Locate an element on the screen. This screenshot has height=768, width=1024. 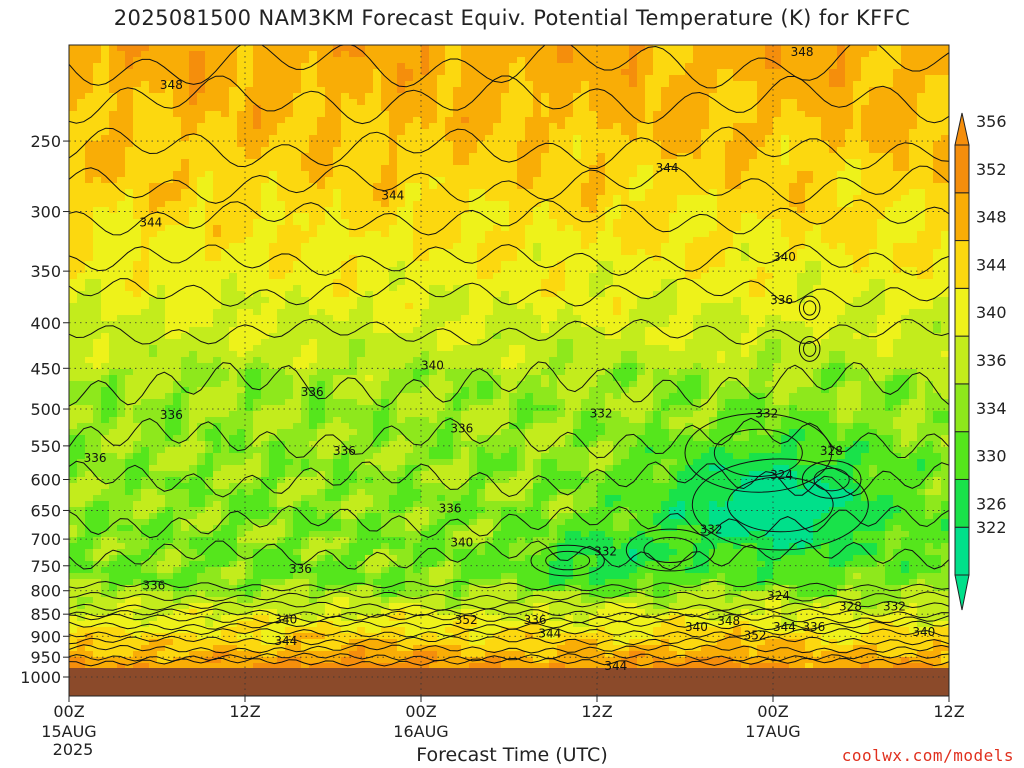
y-tick-label: 800 is located at coordinates (45, 591).